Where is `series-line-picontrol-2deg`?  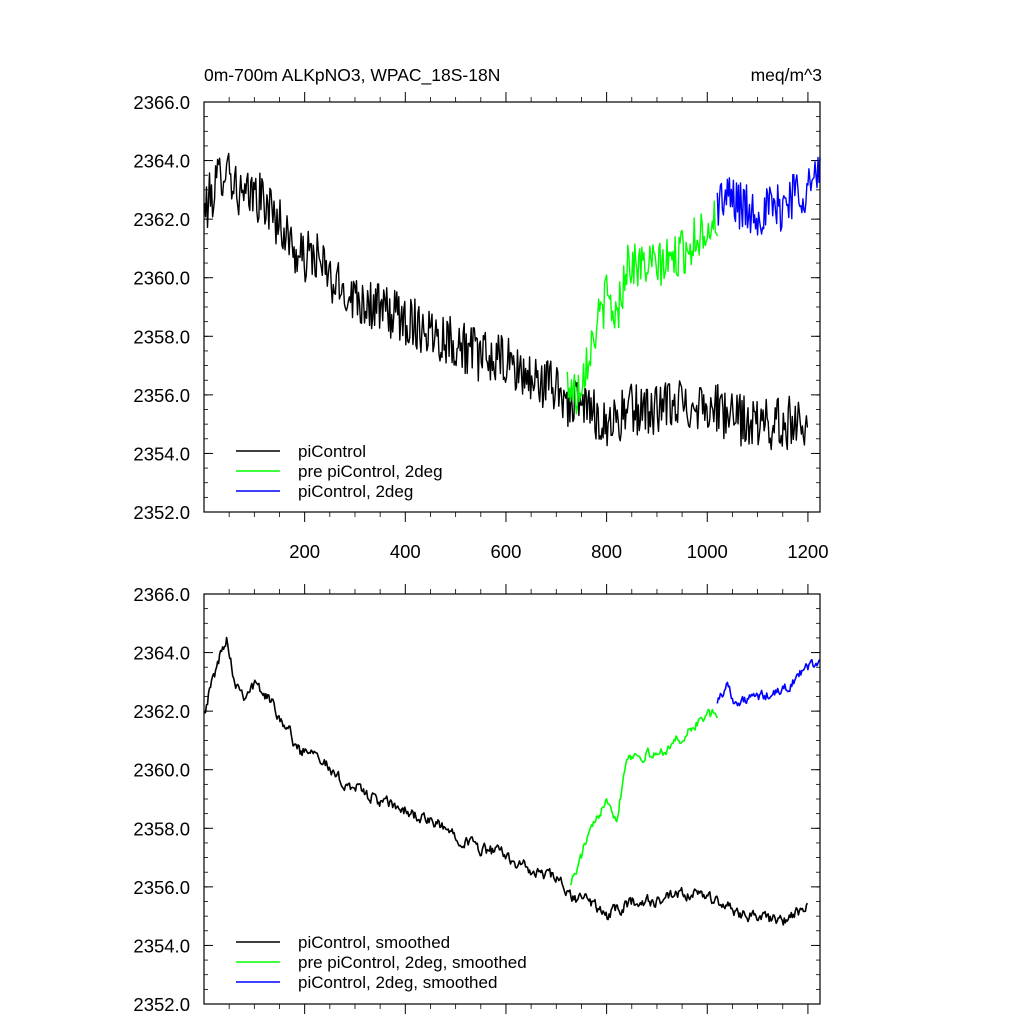
series-line-picontrol-2deg is located at coordinates (768, 196).